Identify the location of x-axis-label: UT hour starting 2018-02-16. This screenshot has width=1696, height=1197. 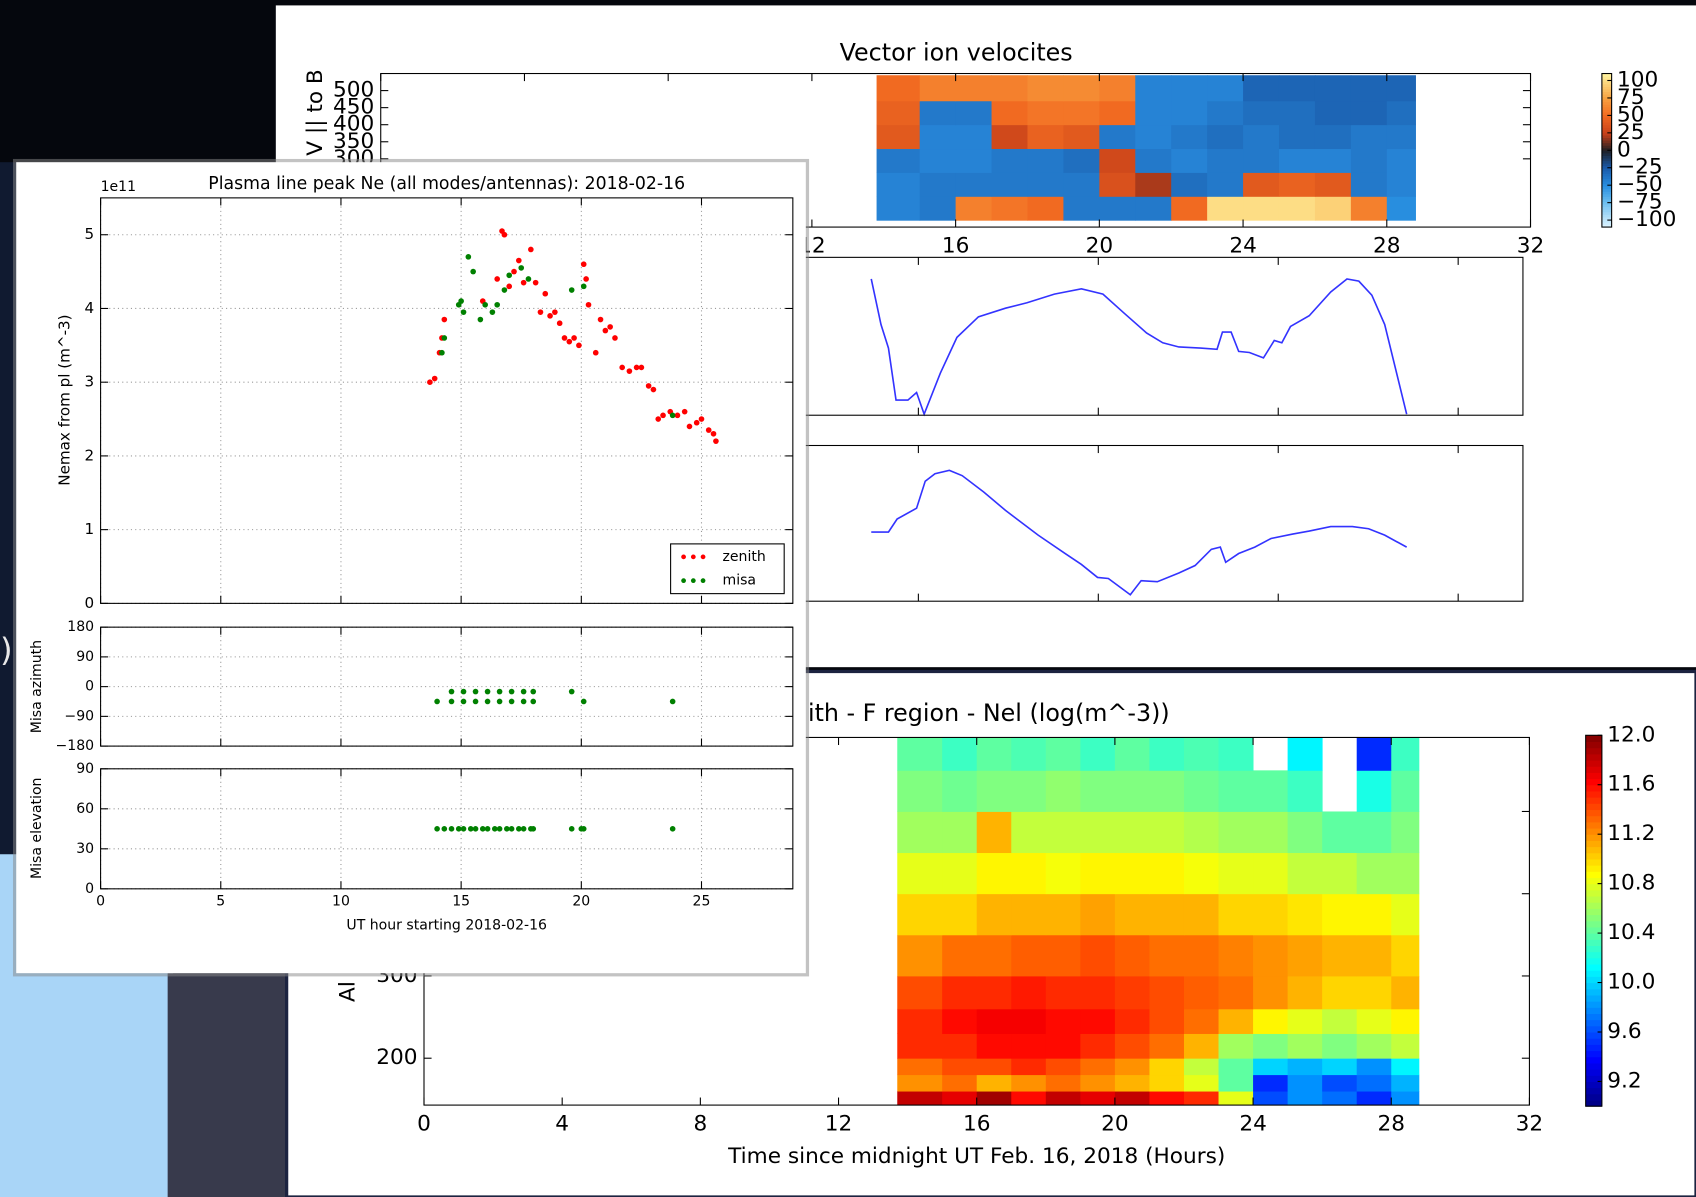
(446, 926).